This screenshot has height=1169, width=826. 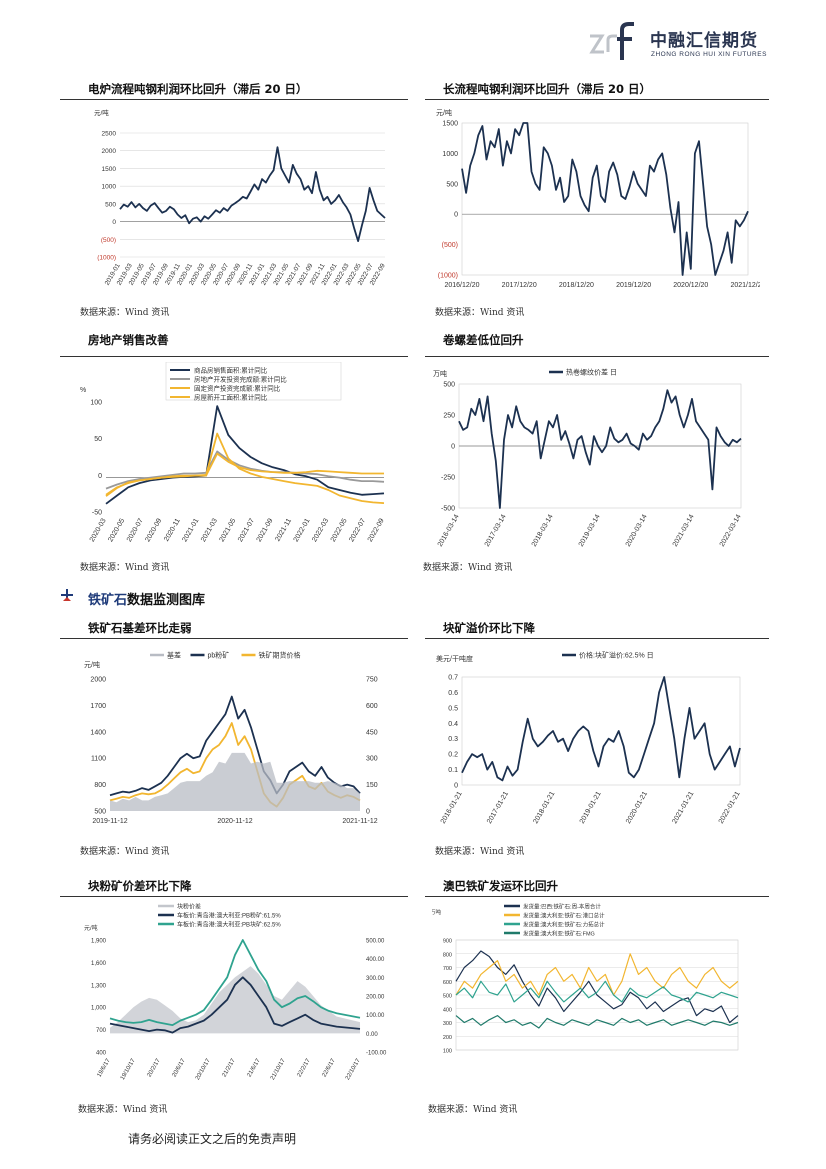 I want to click on legend-label: 车板价:青岛港:澳大利亚:PB块矿:62.5%, so click(x=229, y=925).